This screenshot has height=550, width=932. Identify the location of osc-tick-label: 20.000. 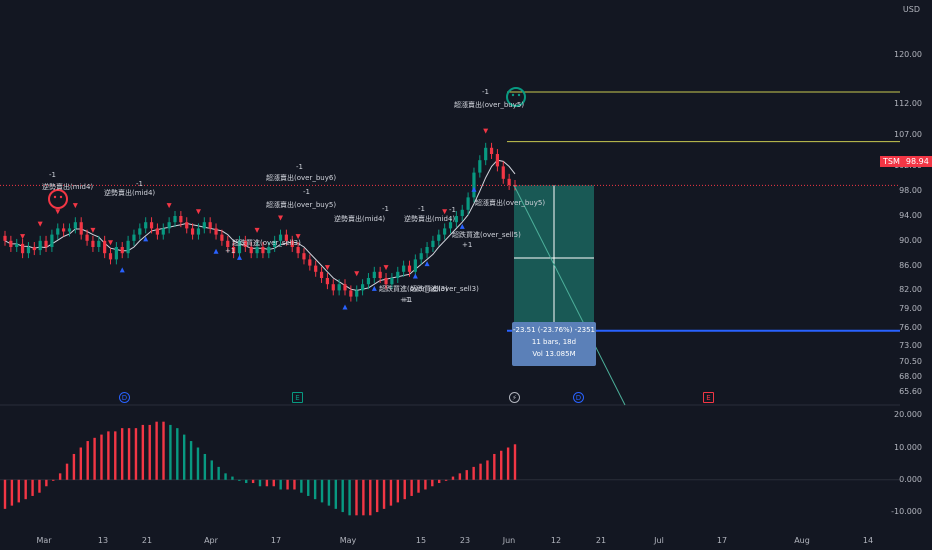
(908, 415).